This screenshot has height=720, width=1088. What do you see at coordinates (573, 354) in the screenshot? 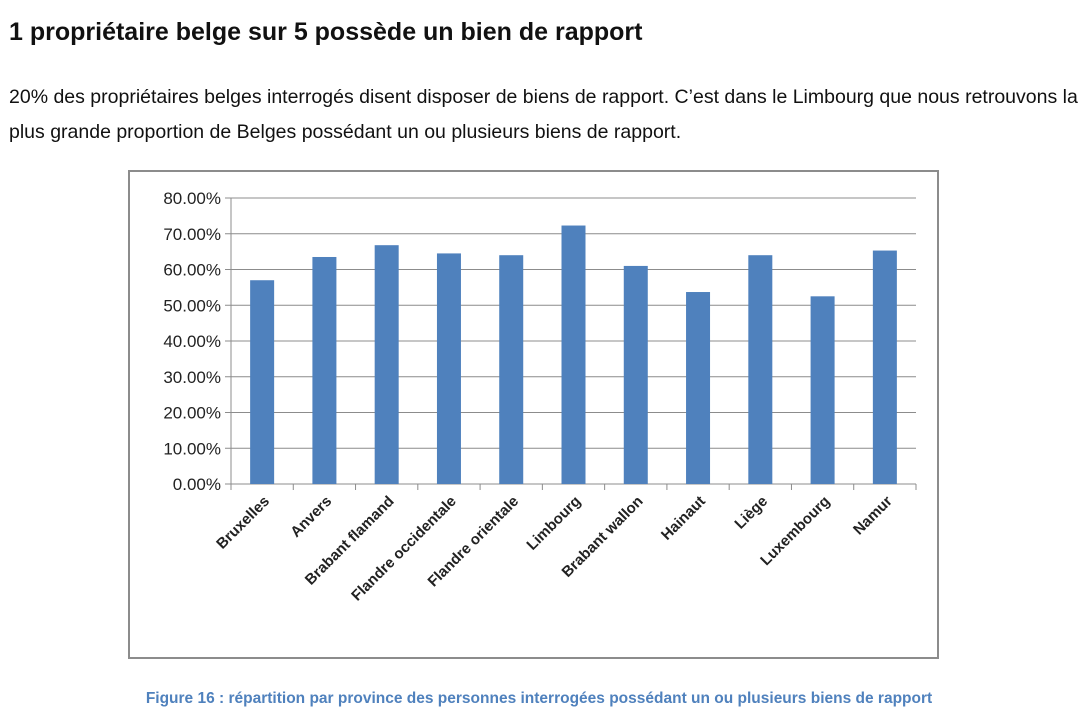
I see `bar-limbourg` at bounding box center [573, 354].